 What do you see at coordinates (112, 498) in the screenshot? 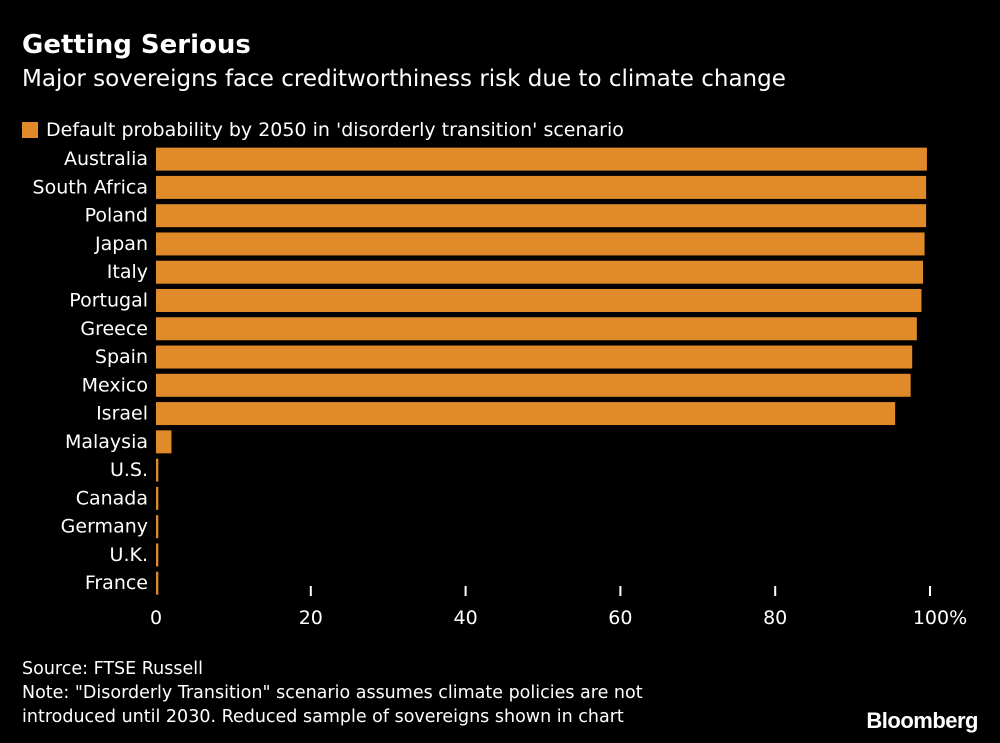
I see `category-label: Canada` at bounding box center [112, 498].